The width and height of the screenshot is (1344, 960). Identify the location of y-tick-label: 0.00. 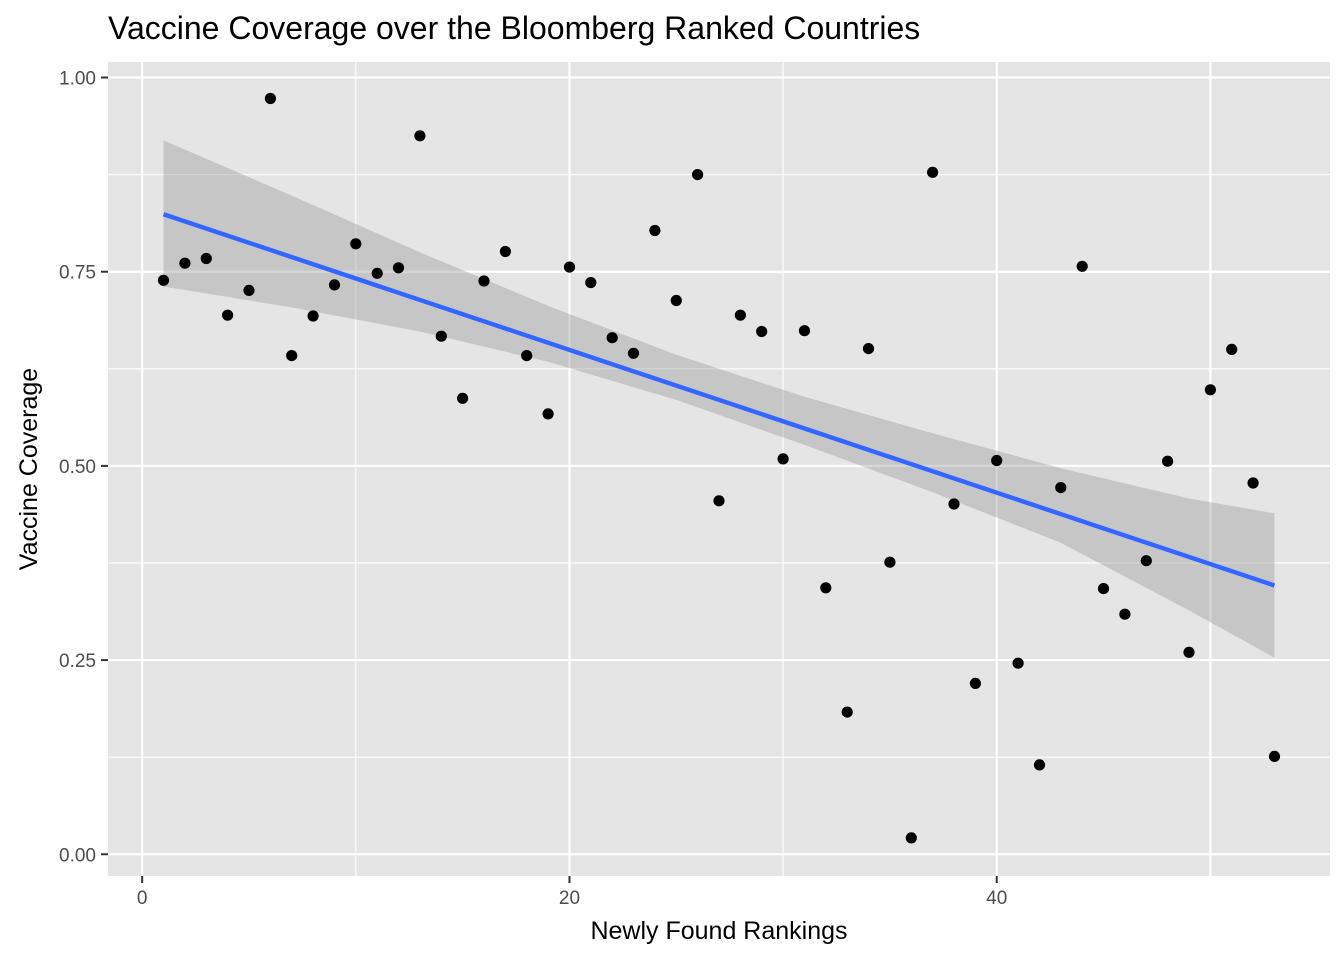
(77, 855).